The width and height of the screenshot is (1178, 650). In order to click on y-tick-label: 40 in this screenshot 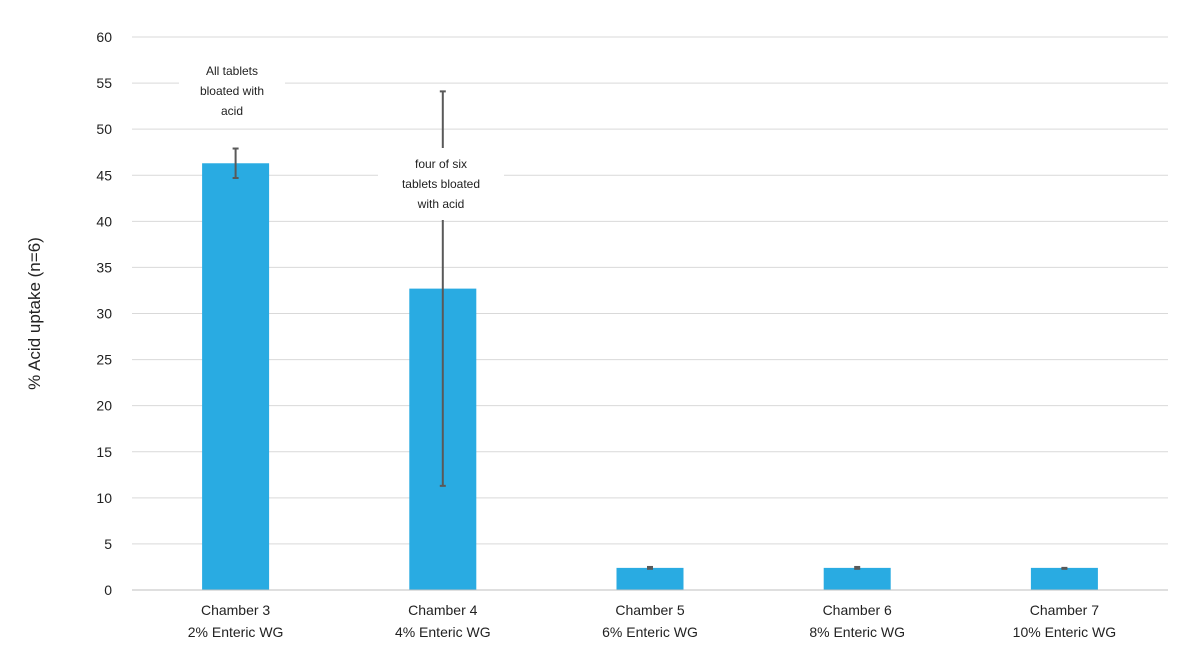, I will do `click(104, 221)`.